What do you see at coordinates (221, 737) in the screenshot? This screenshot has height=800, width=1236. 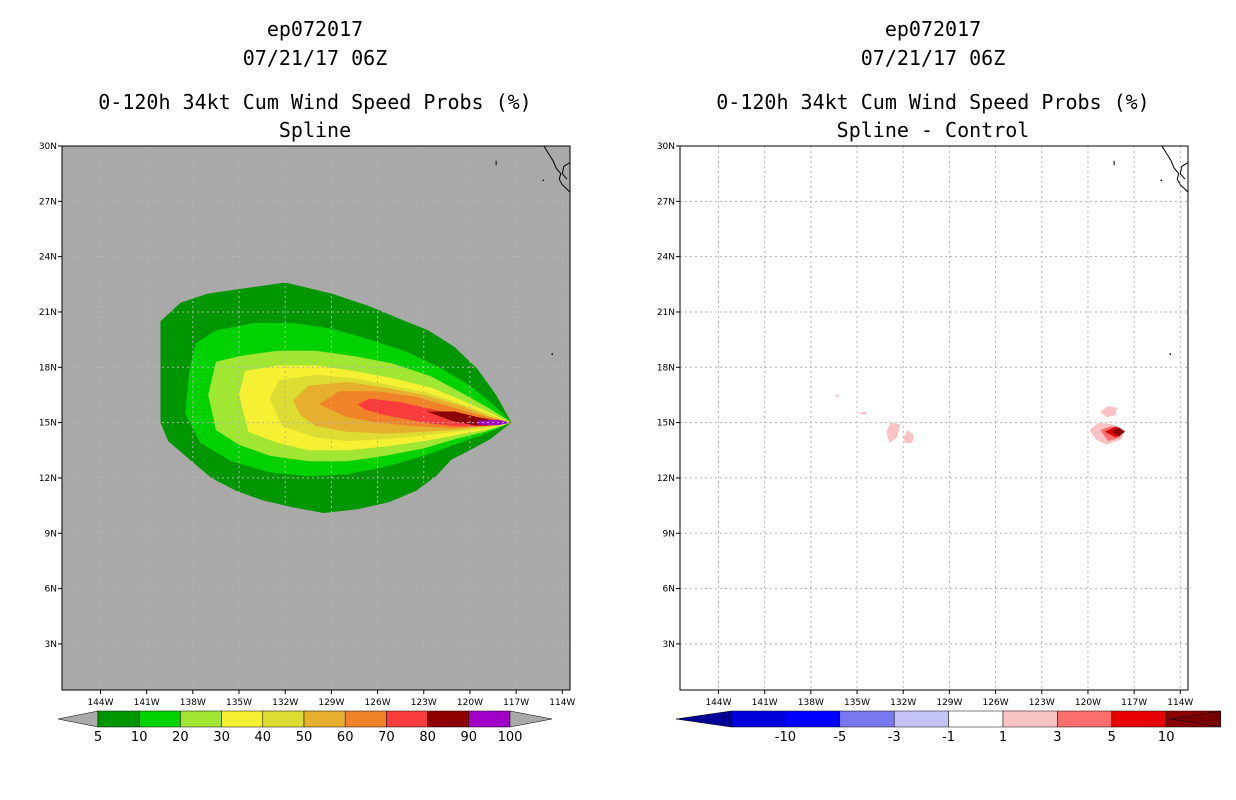 I see `colorbar-label-3: 30` at bounding box center [221, 737].